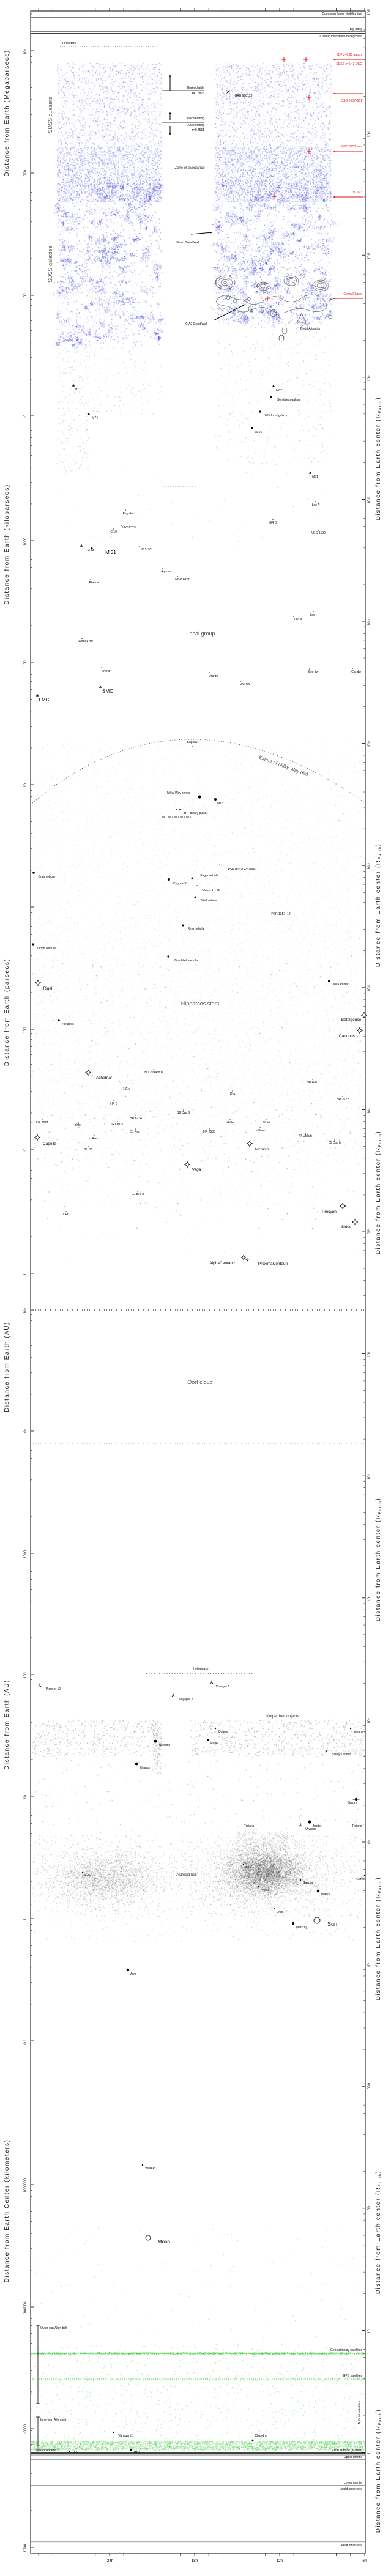 Image resolution: width=391 pixels, height=2576 pixels. I want to click on label-comoving-future-visibility-limit: Comoving future visibility limit, so click(342, 14).